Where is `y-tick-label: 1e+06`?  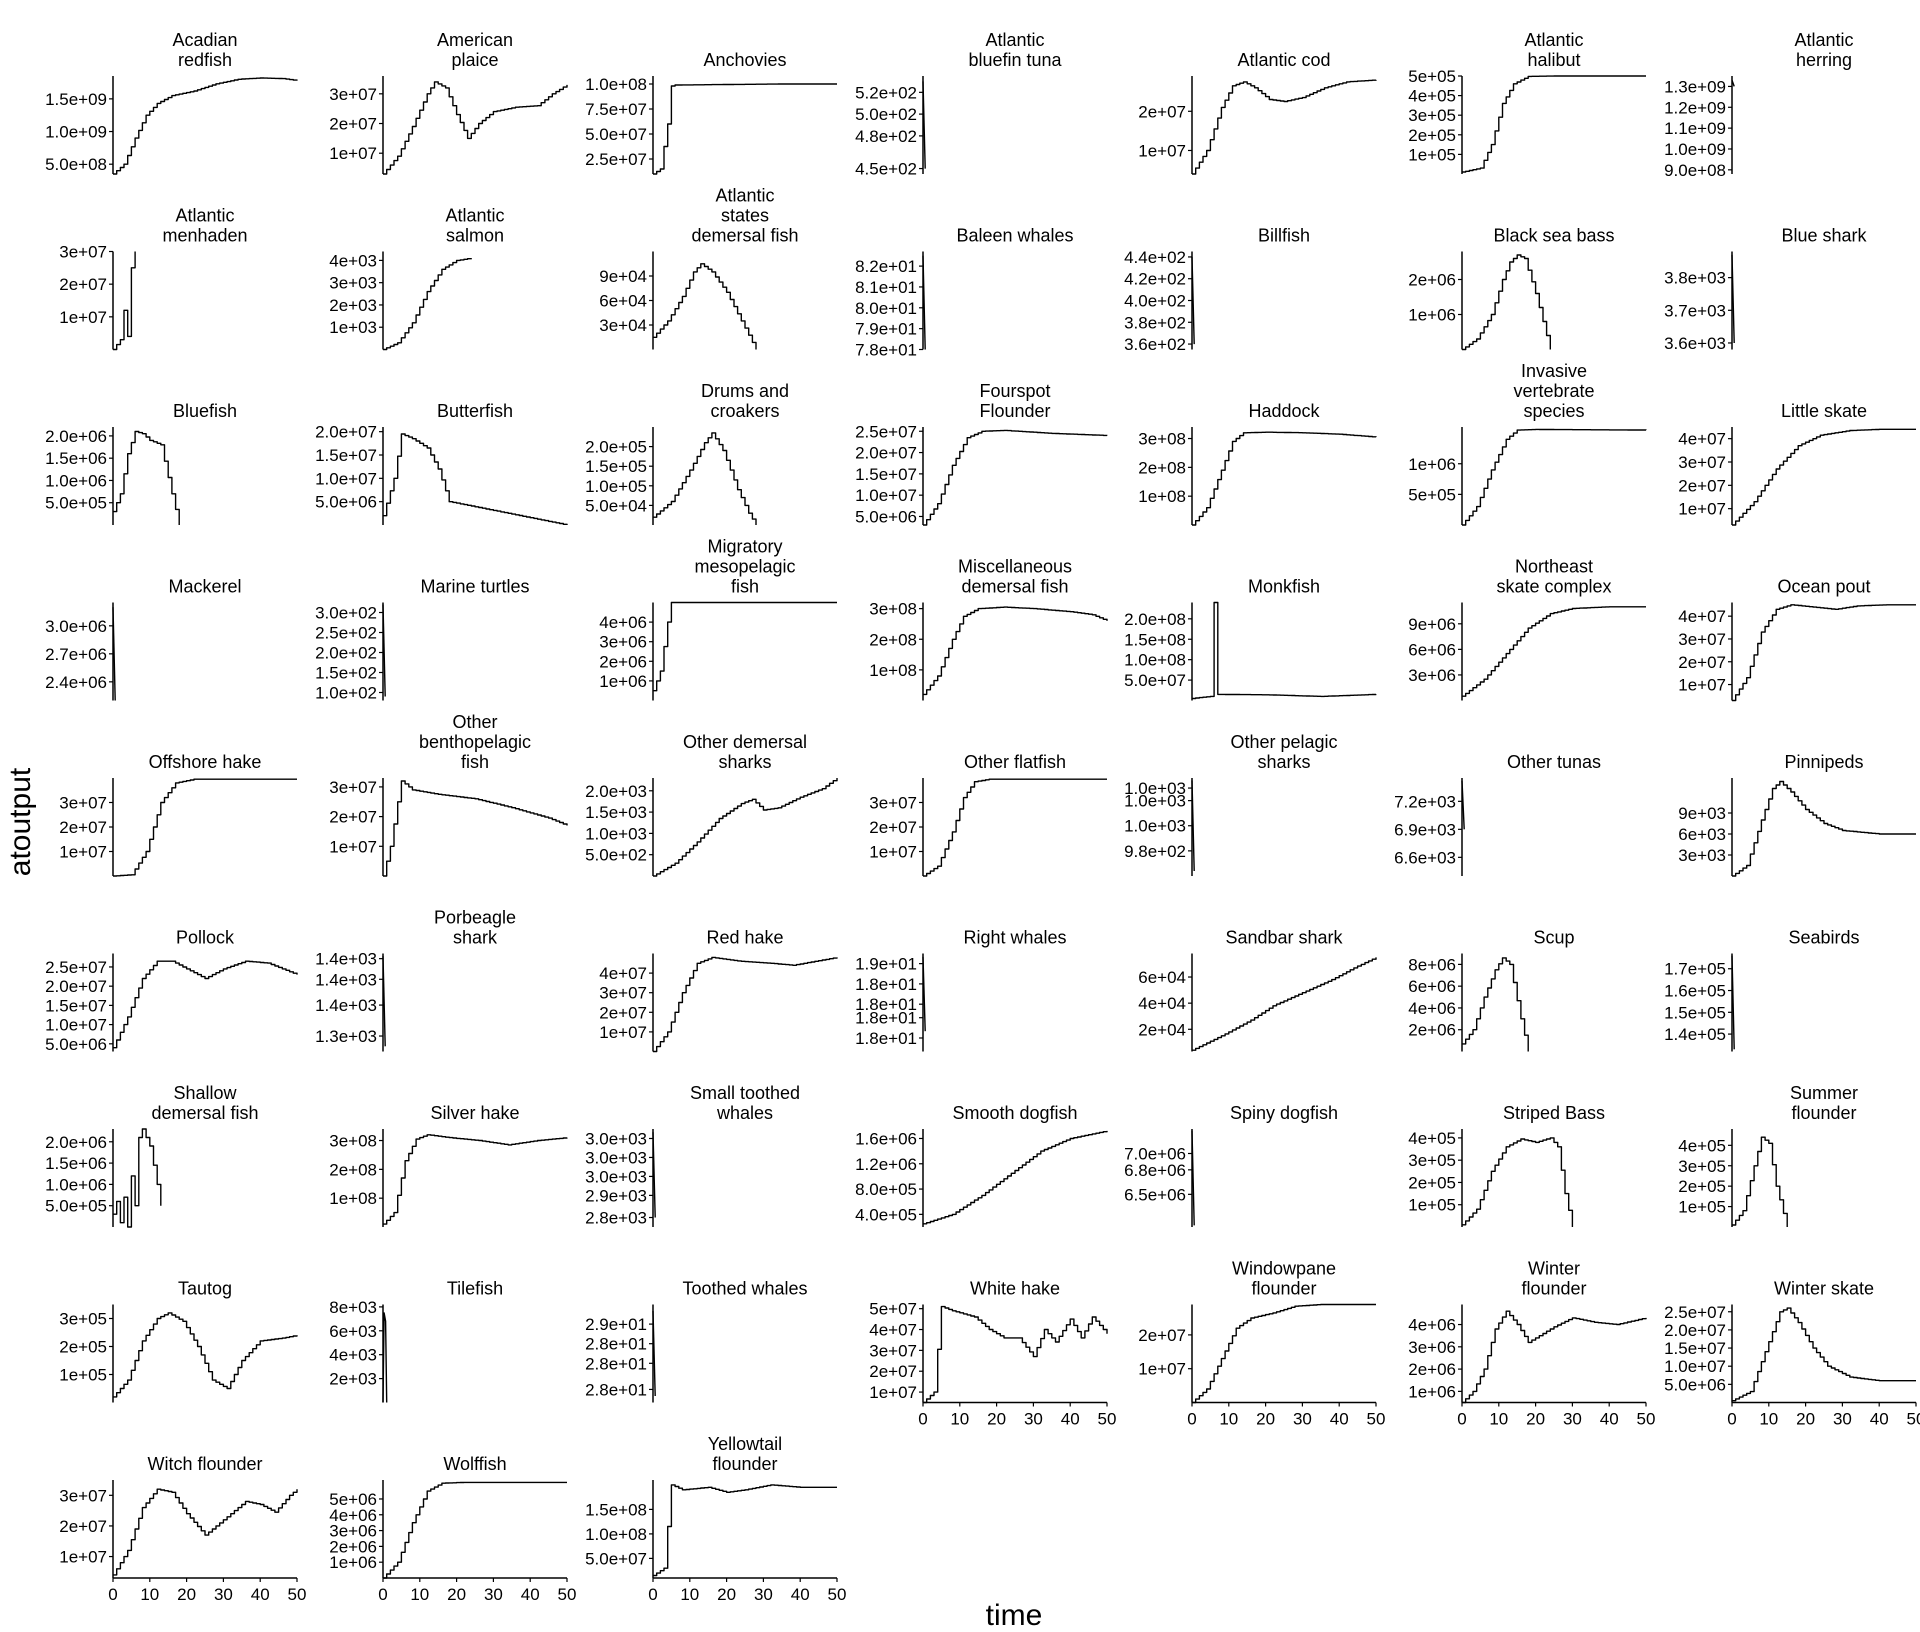
y-tick-label: 1e+06 is located at coordinates (353, 1562).